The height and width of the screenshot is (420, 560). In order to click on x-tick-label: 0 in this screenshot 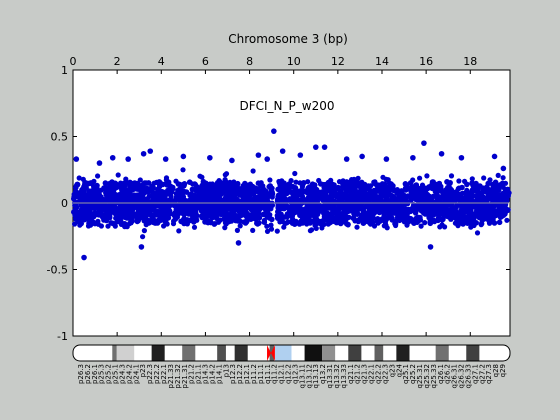, I will do `click(73, 61)`.